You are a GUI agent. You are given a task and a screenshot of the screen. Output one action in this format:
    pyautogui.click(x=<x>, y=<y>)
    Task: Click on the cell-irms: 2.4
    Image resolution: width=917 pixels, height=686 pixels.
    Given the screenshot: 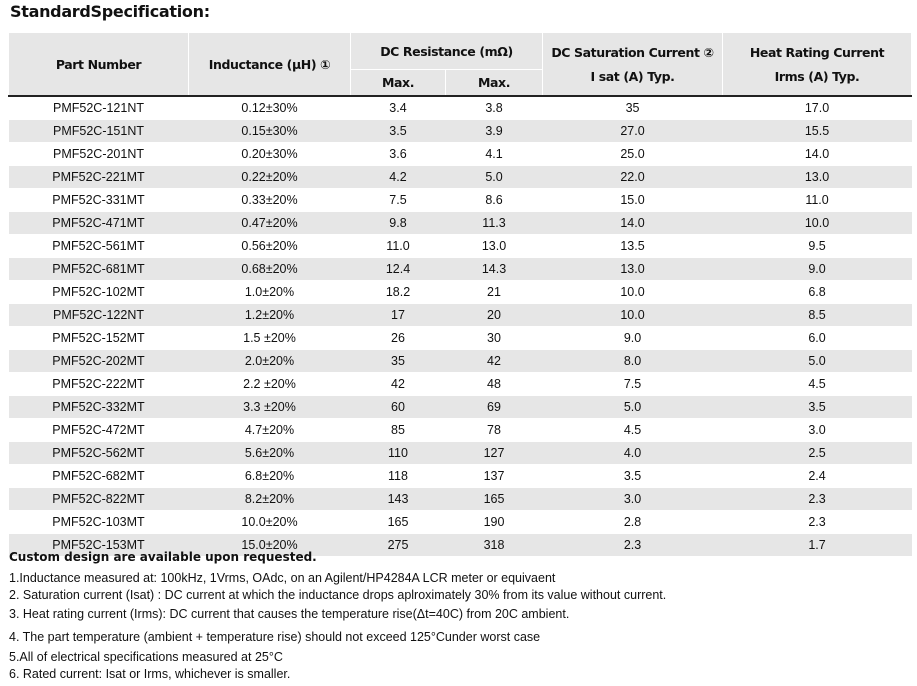 What is the action you would take?
    pyautogui.click(x=817, y=476)
    